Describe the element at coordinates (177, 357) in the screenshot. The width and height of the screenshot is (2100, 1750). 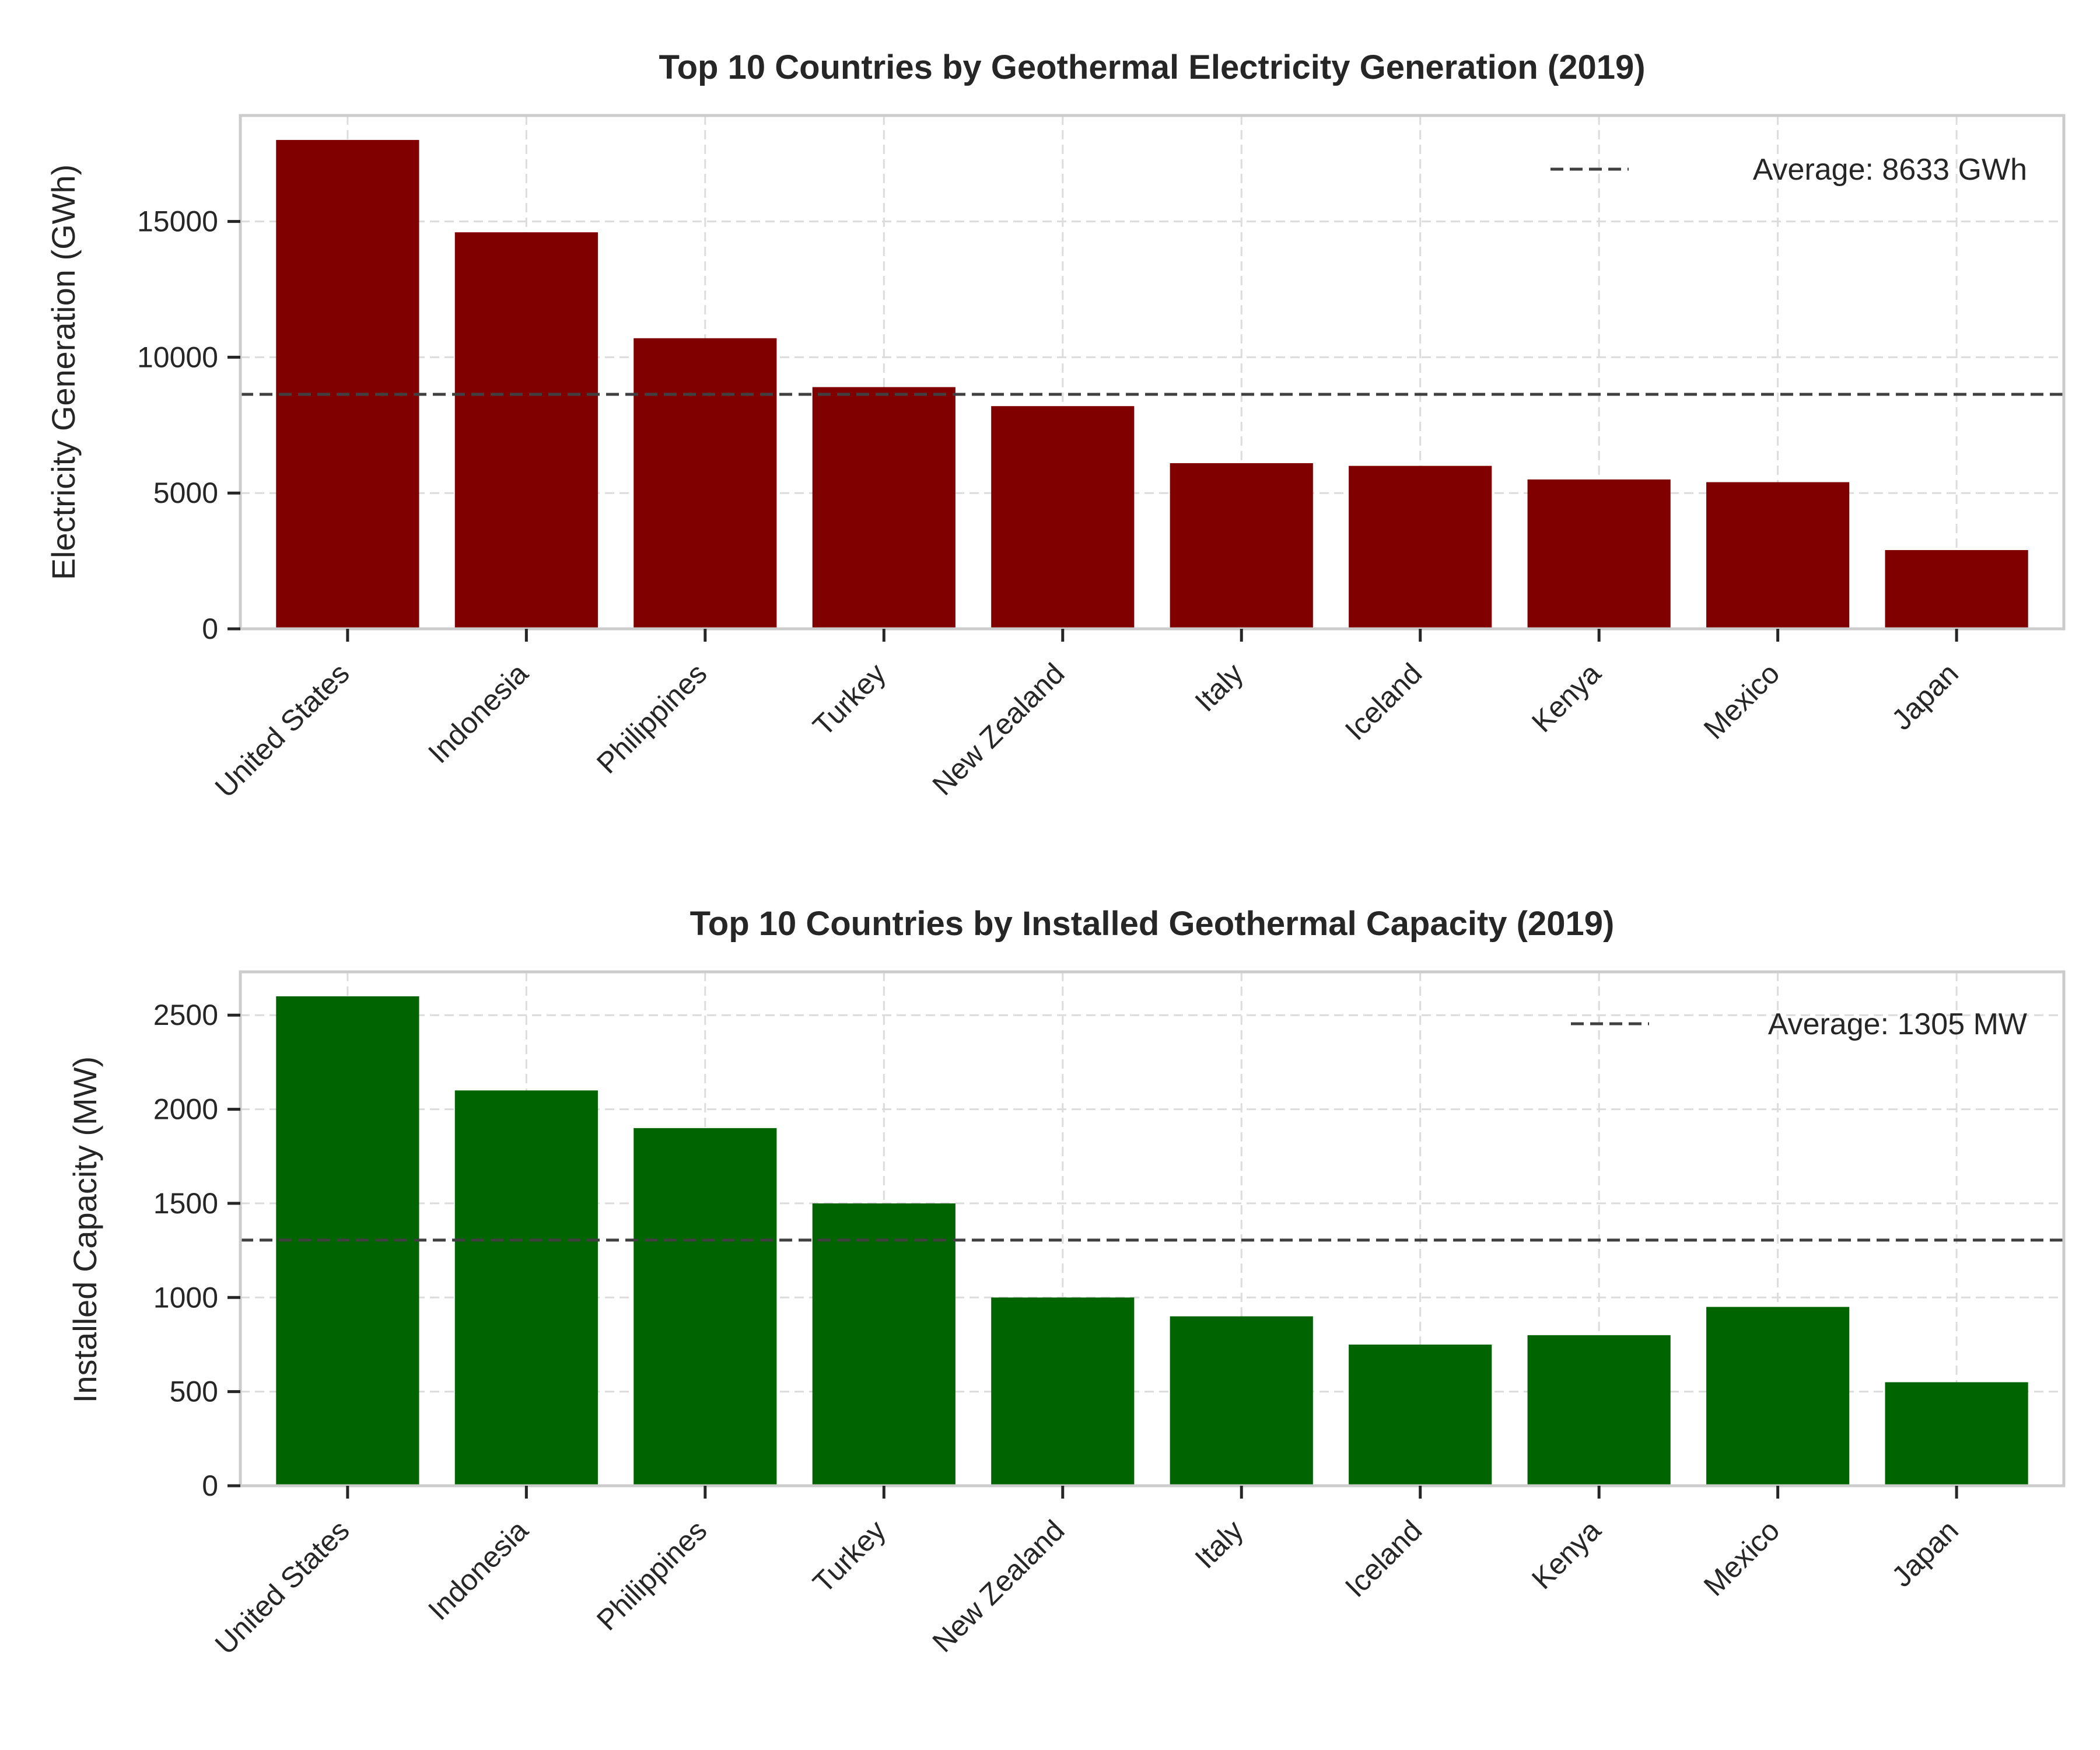
I see `y-tick-label: 10000` at that location.